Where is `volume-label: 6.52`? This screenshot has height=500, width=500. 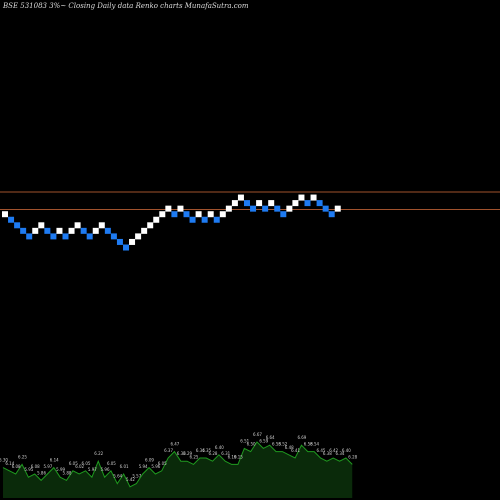 volume-label: 6.52 is located at coordinates (282, 444).